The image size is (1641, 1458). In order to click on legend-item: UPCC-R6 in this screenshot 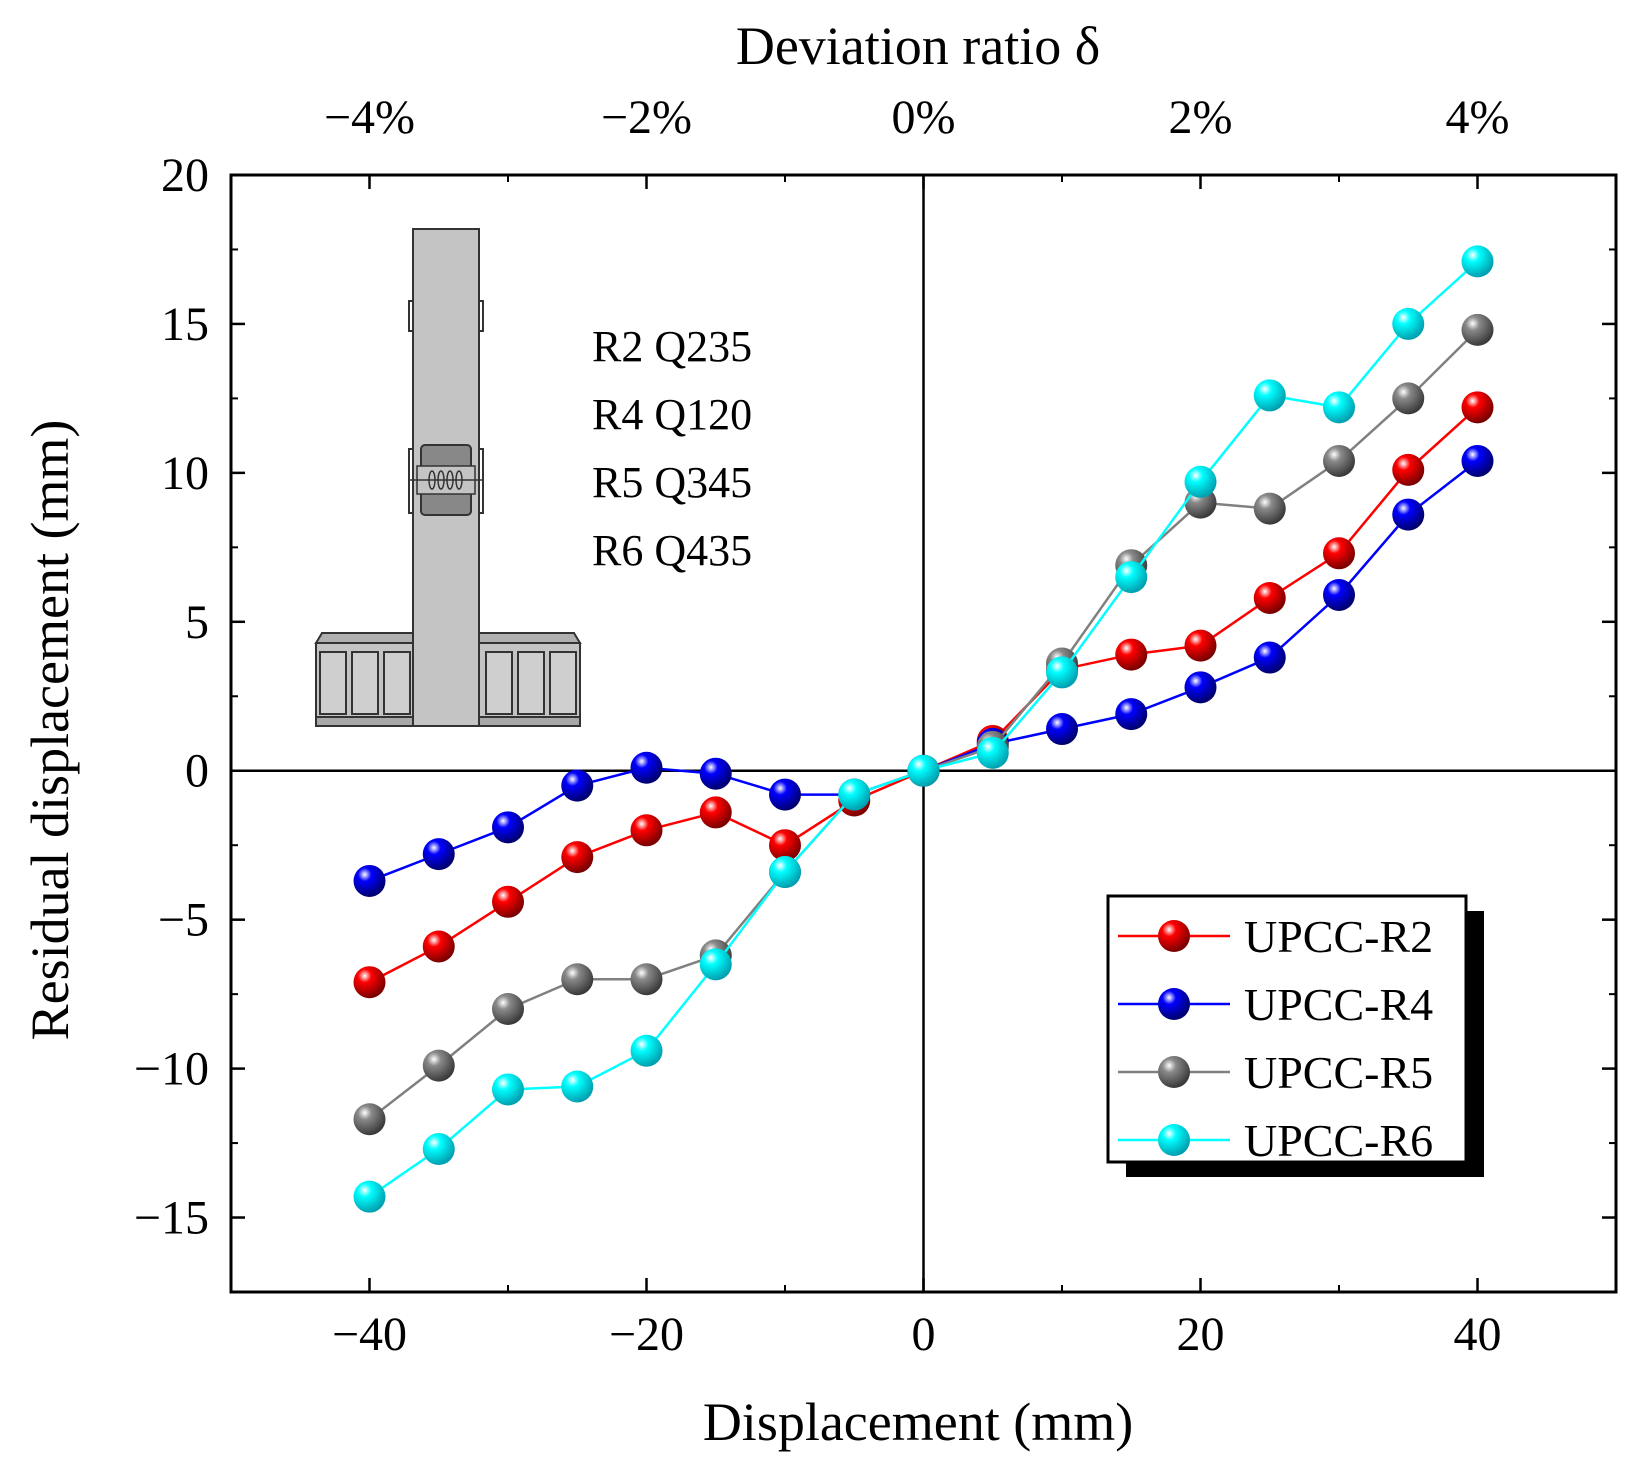, I will do `click(1275, 1140)`.